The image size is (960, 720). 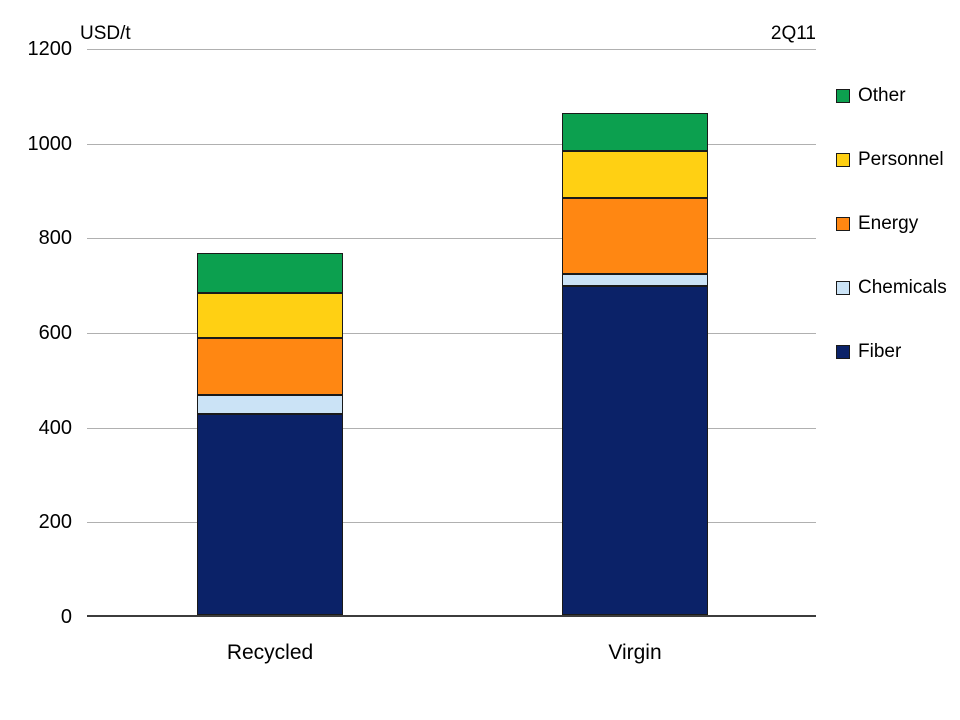 What do you see at coordinates (55, 238) in the screenshot?
I see `y-tick-label: 800` at bounding box center [55, 238].